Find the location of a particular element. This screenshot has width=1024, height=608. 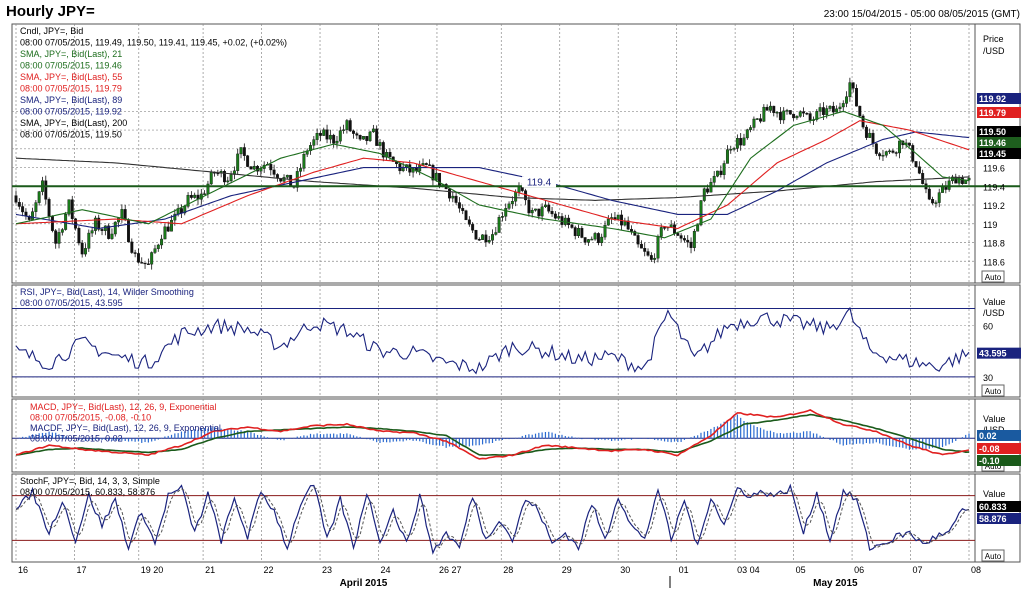

rsi-axis-title: /USD is located at coordinates (994, 313).